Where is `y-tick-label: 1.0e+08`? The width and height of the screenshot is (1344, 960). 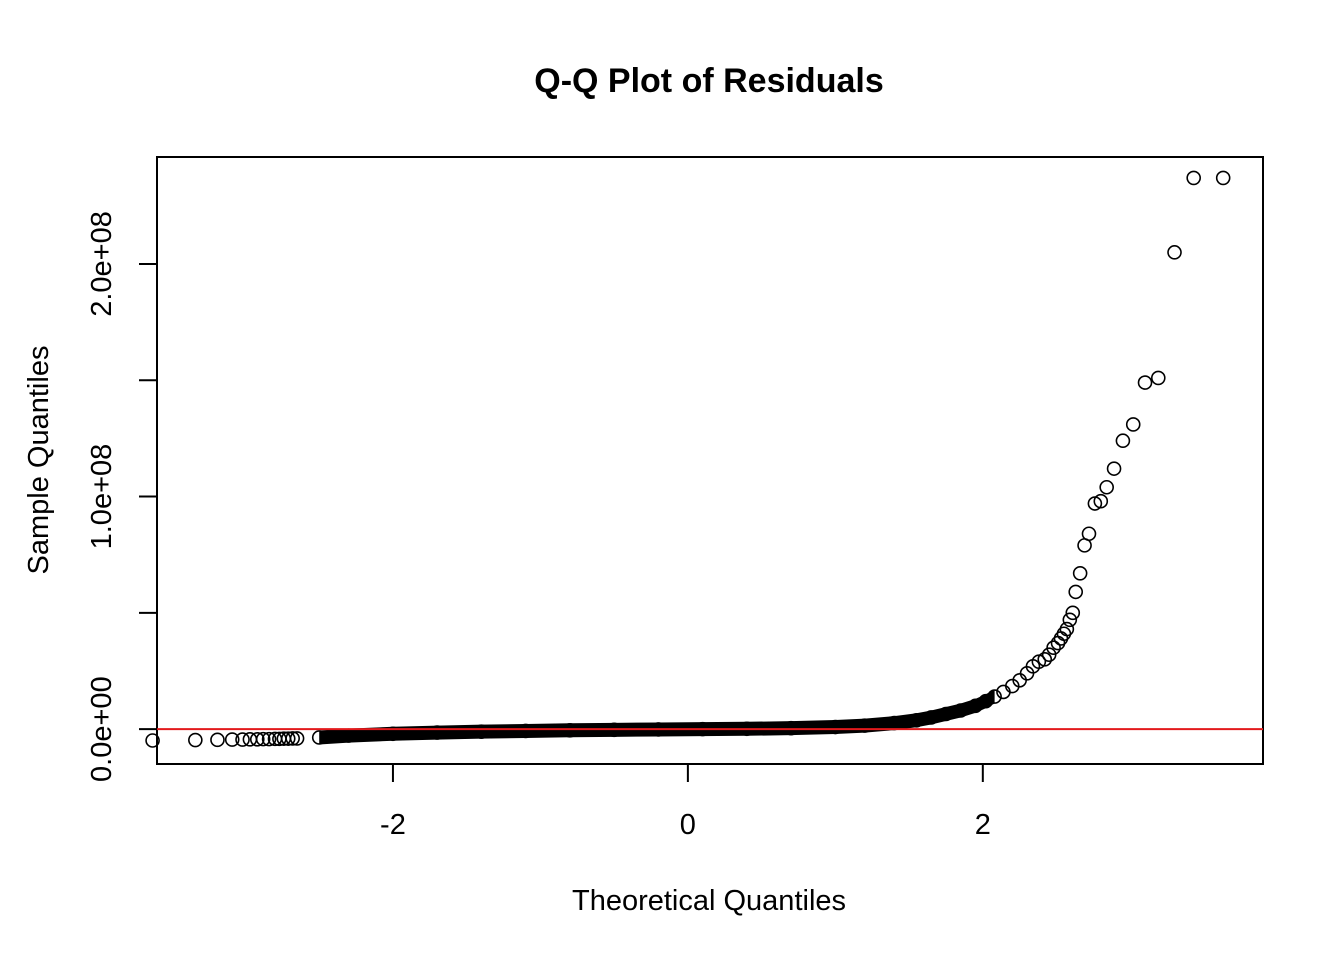 y-tick-label: 1.0e+08 is located at coordinates (102, 497).